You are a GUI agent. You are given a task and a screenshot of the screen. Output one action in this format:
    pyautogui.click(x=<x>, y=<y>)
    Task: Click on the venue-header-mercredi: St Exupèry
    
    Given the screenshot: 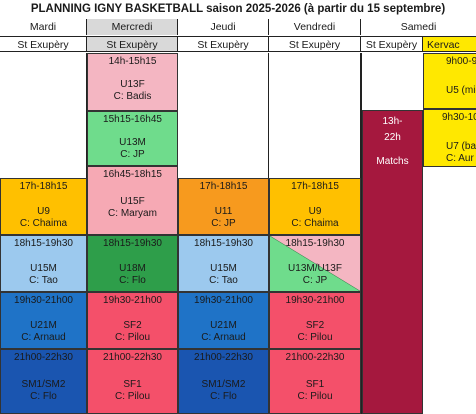 What is the action you would take?
    pyautogui.click(x=132, y=44)
    